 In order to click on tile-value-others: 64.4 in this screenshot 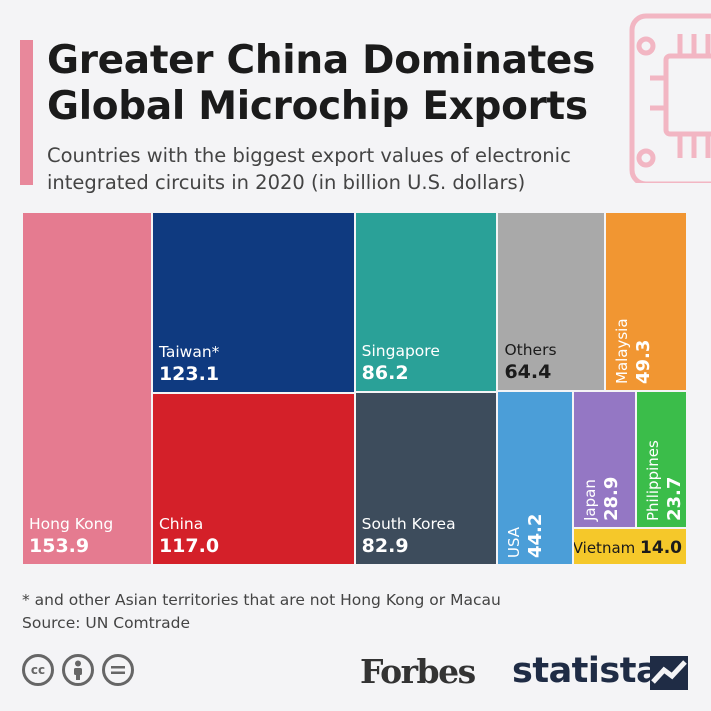, I will do `click(528, 371)`.